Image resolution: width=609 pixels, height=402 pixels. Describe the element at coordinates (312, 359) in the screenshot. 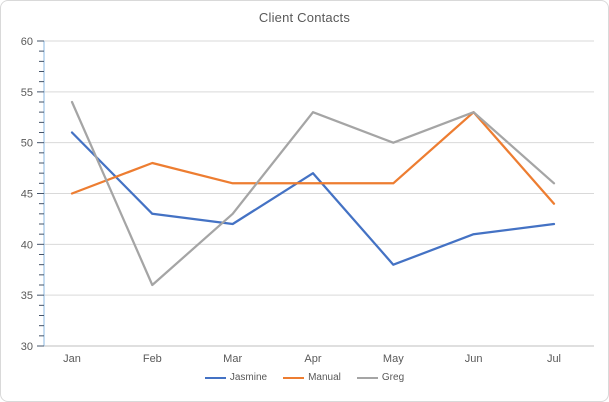

I see `x-tick-label: Apr` at that location.